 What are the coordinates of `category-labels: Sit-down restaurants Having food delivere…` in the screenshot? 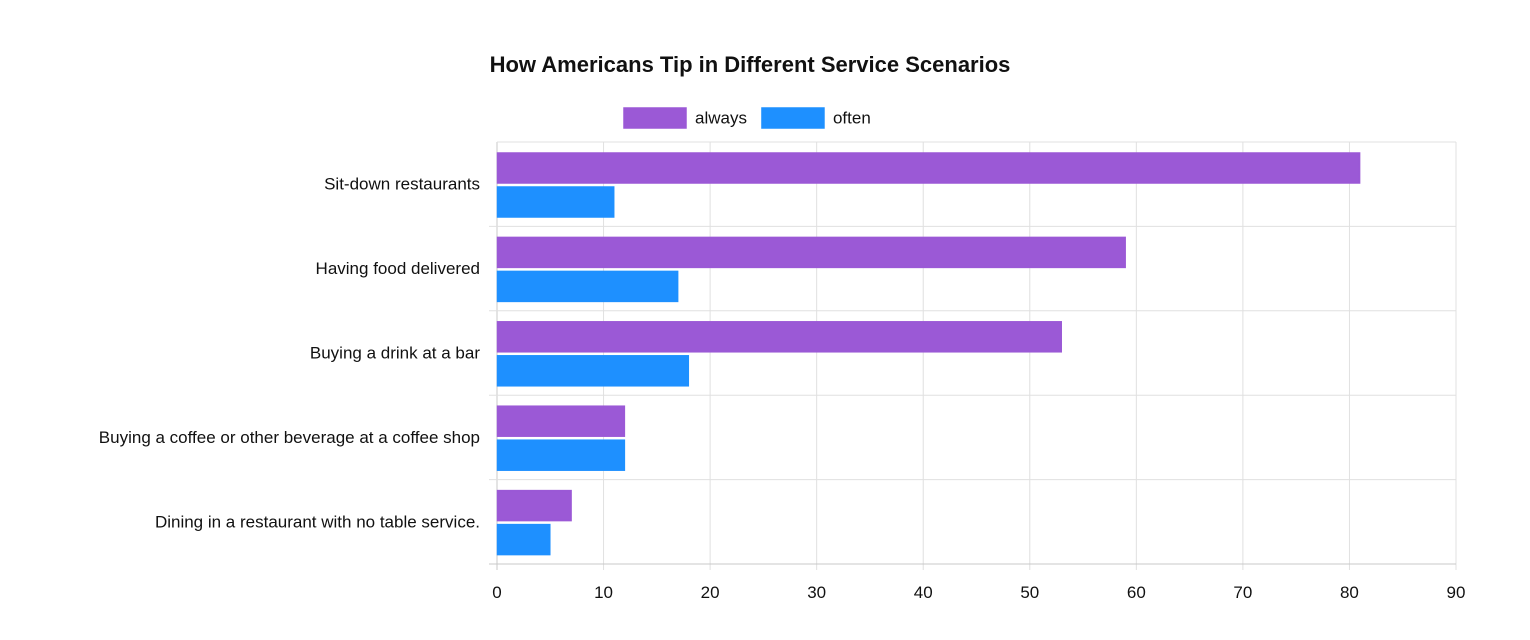 It's located at (290, 353).